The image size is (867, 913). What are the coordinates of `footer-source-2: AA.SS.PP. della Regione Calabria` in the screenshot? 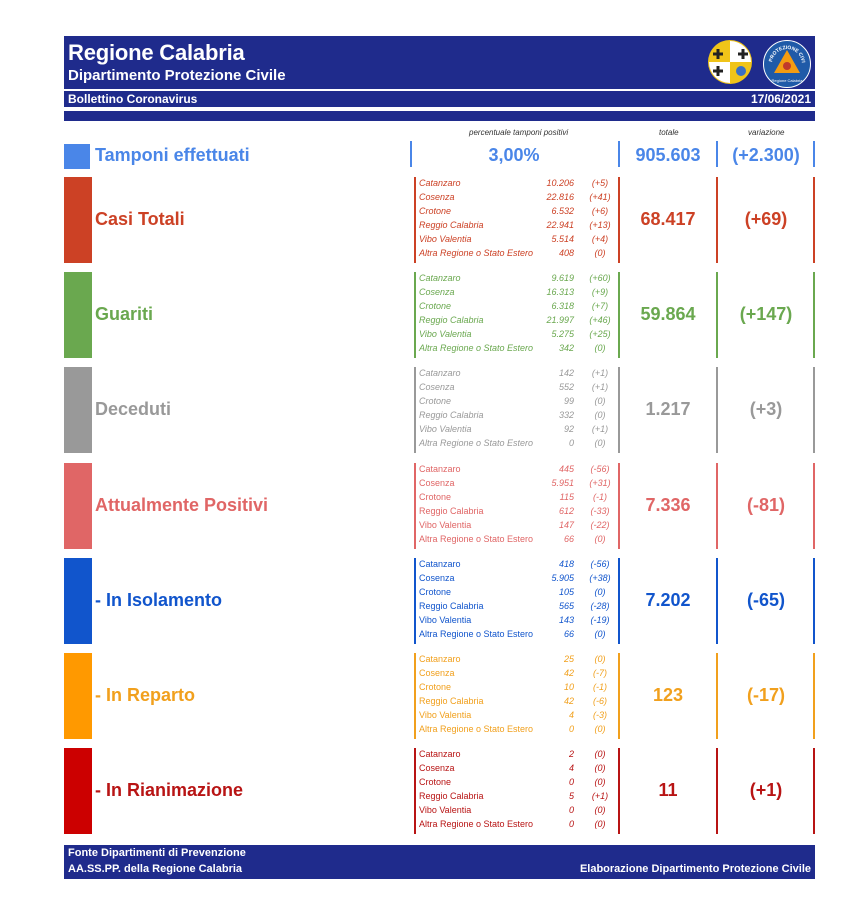 It's located at (155, 869).